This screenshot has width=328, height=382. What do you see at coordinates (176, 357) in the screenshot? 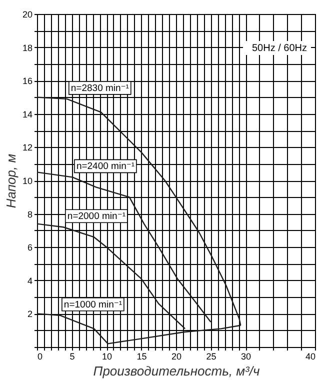
I see `x-tick-label: 20` at bounding box center [176, 357].